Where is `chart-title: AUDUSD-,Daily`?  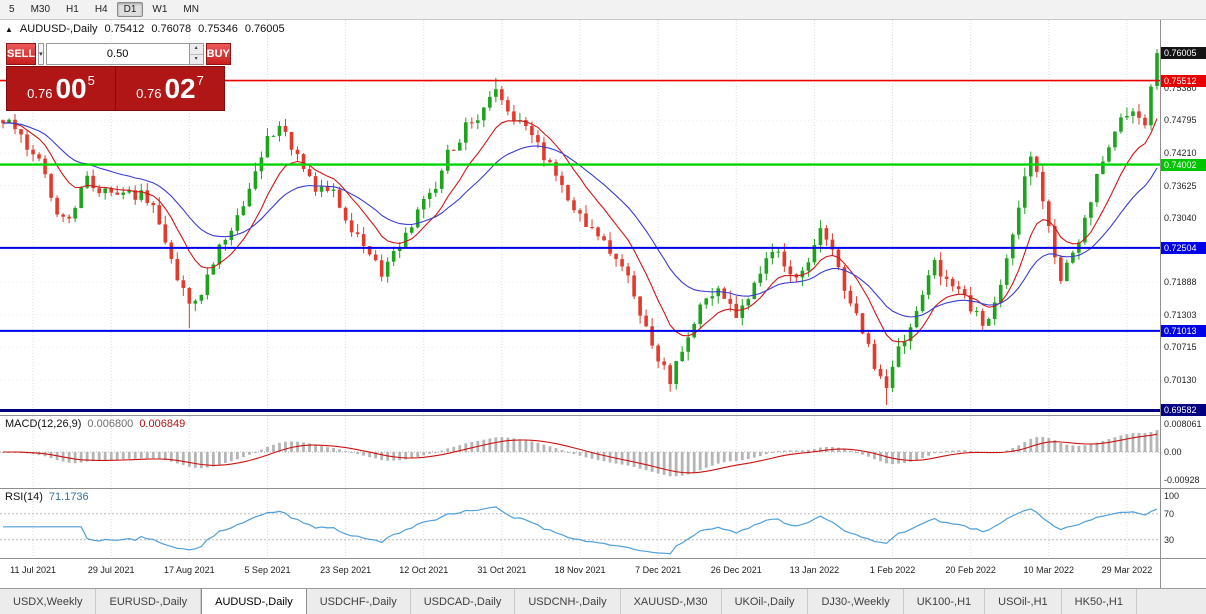 chart-title: AUDUSD-,Daily is located at coordinates (58, 29).